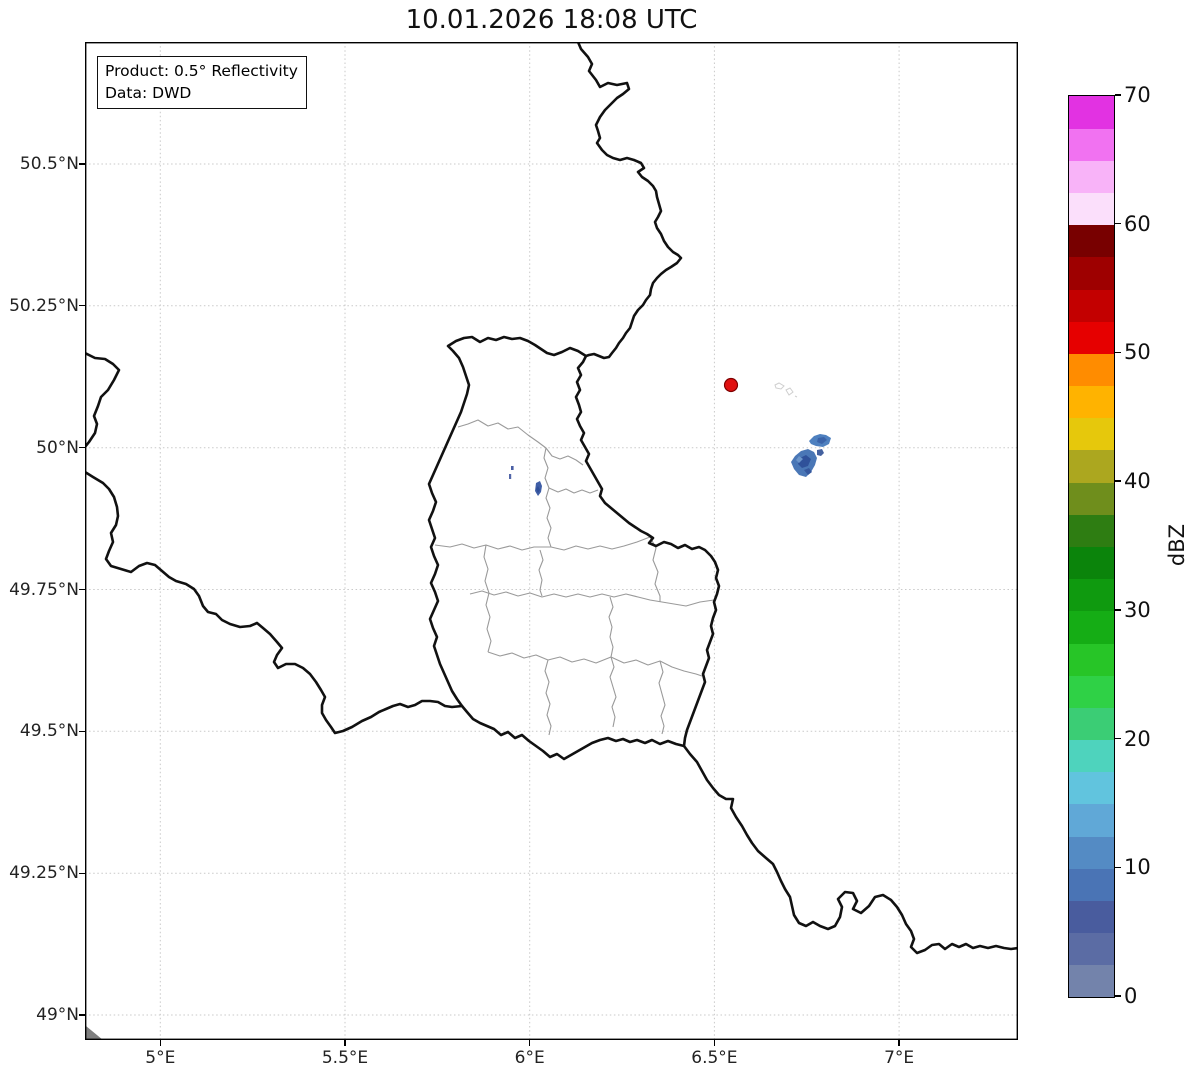 The width and height of the screenshot is (1202, 1081). Describe the element at coordinates (160, 1058) in the screenshot. I see `lon-tick-label: 5°E` at that location.